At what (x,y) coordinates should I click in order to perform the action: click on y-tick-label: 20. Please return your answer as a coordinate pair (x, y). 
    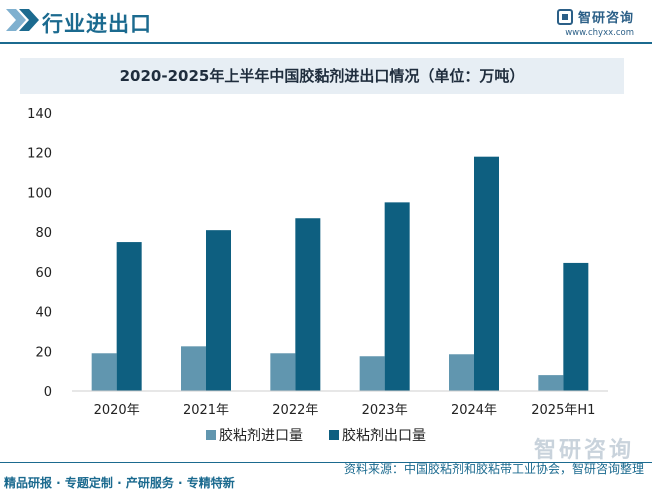
    Looking at the image, I should click on (43, 352).